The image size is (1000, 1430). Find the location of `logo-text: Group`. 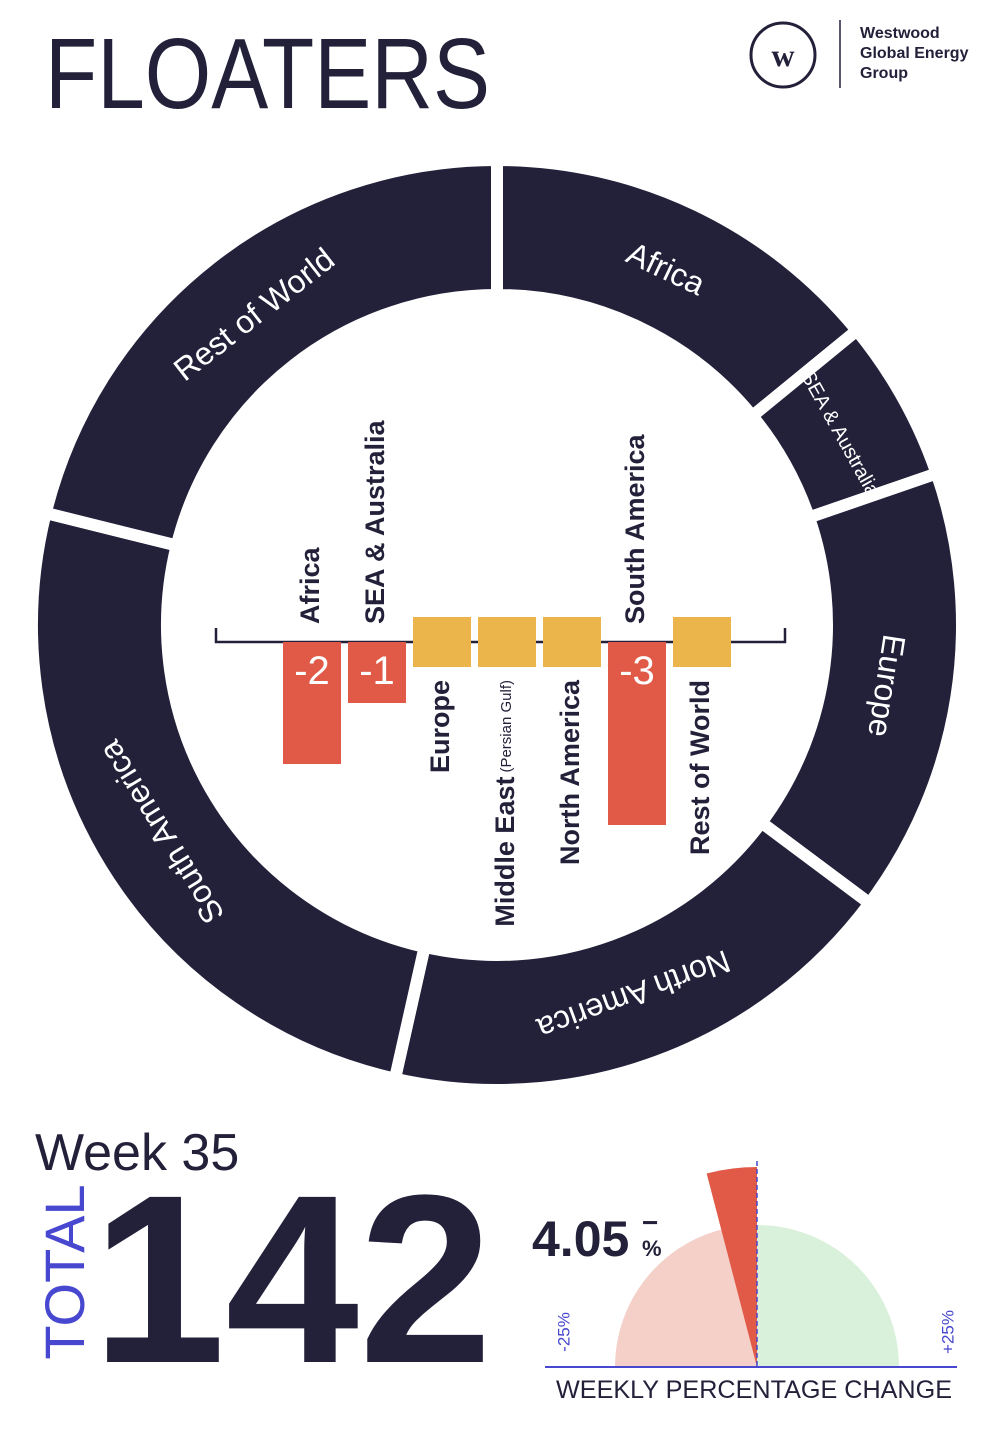

logo-text: Group is located at coordinates (884, 73).